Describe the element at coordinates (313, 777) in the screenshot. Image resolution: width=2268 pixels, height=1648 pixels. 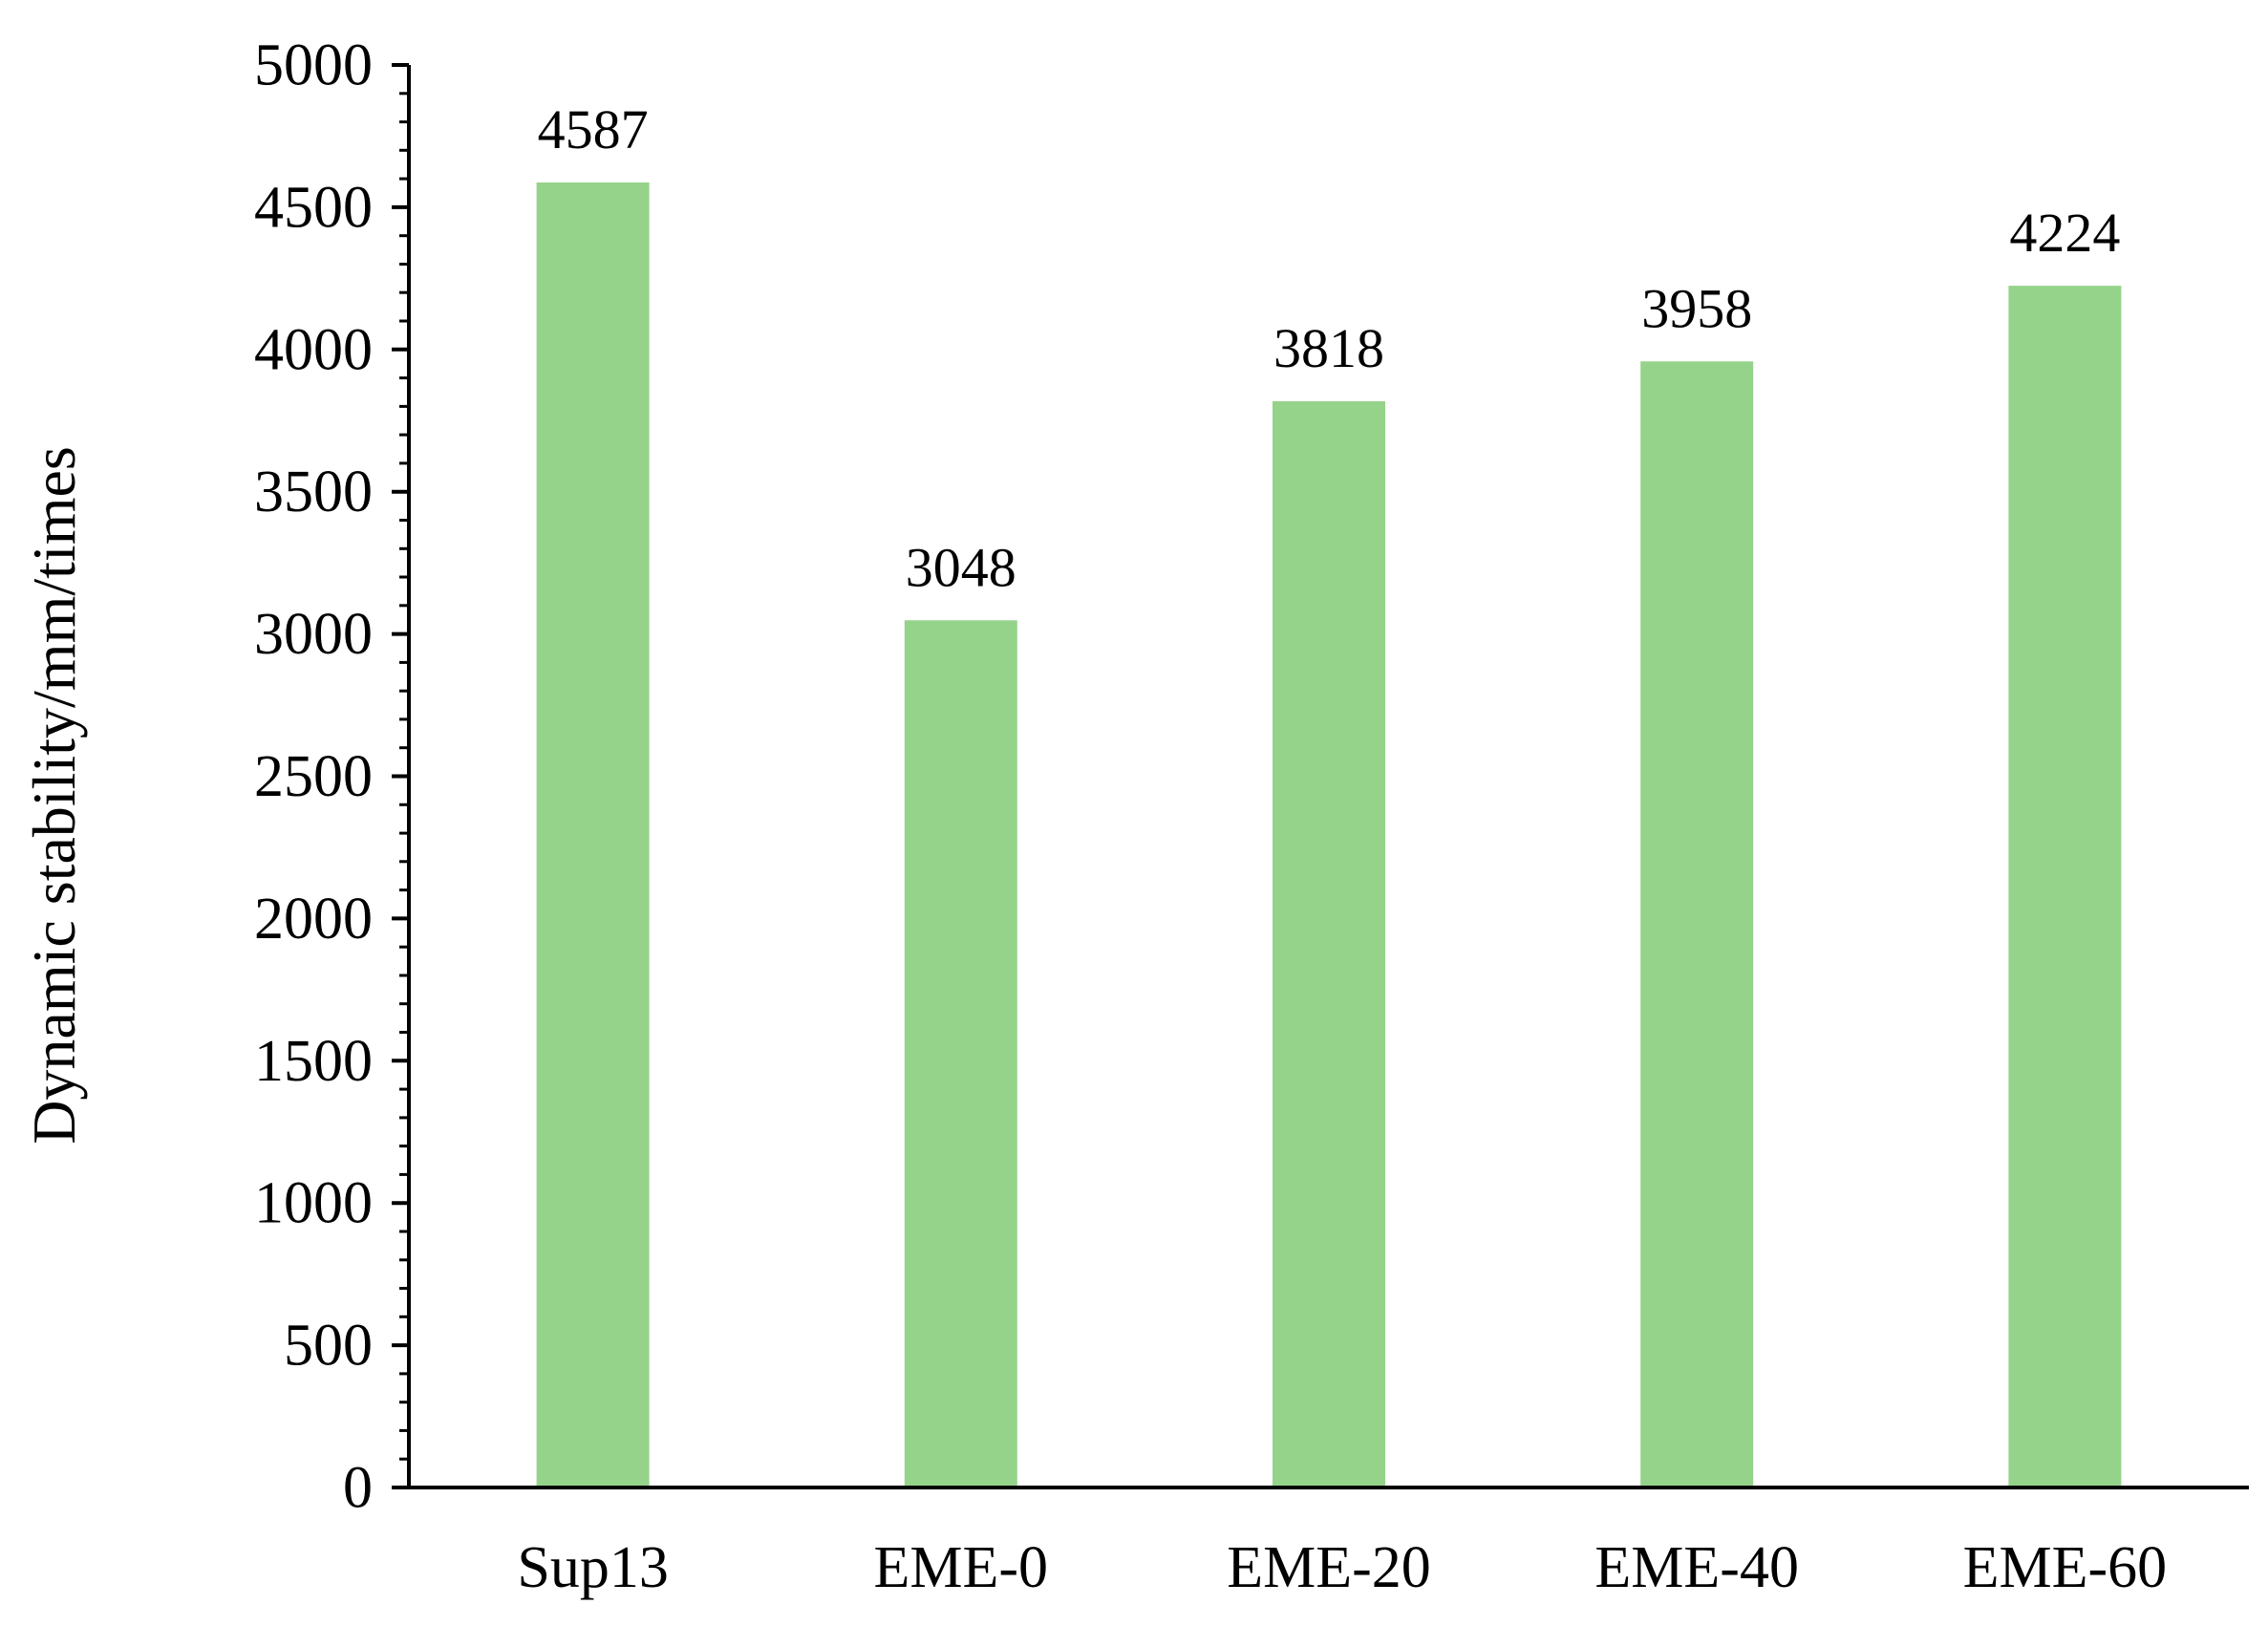
I see `y-tick-label: 2500` at that location.